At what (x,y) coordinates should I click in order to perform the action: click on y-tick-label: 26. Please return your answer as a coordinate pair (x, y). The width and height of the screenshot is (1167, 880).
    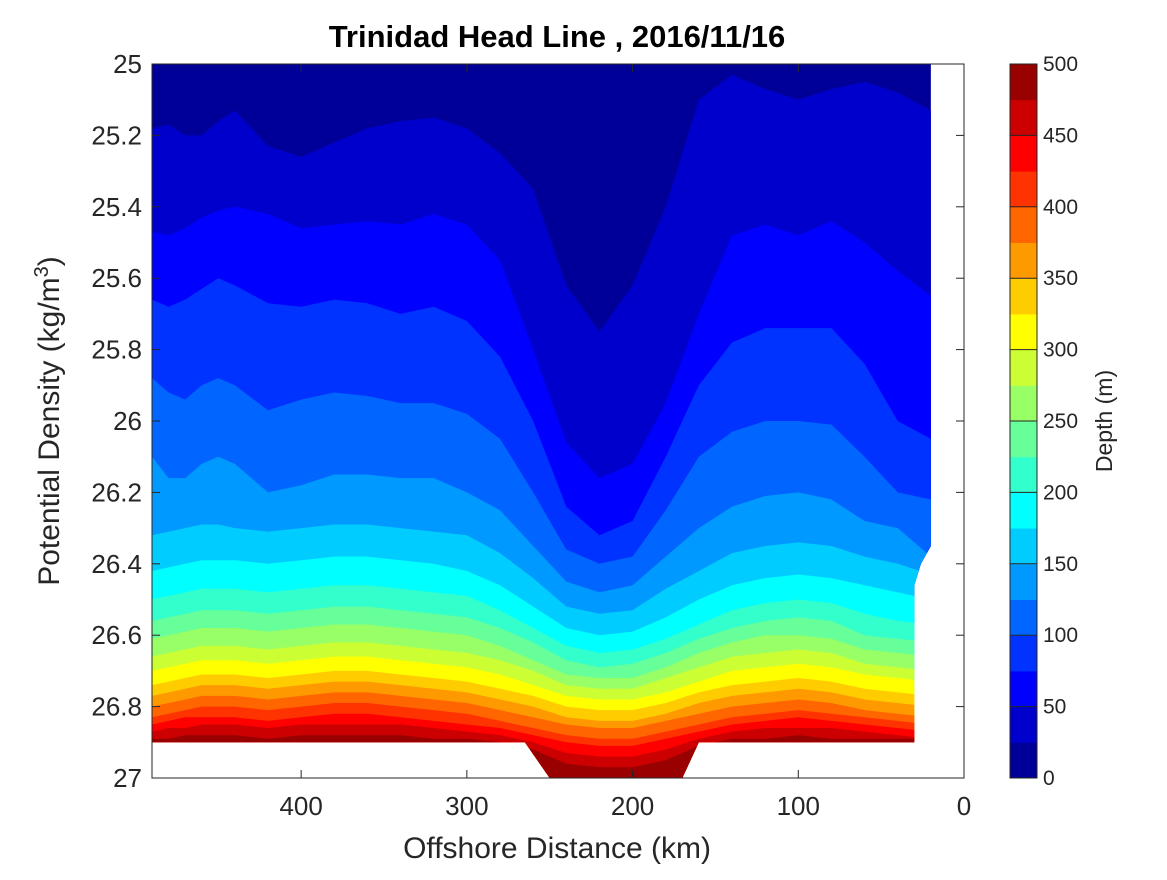
    Looking at the image, I should click on (127, 421).